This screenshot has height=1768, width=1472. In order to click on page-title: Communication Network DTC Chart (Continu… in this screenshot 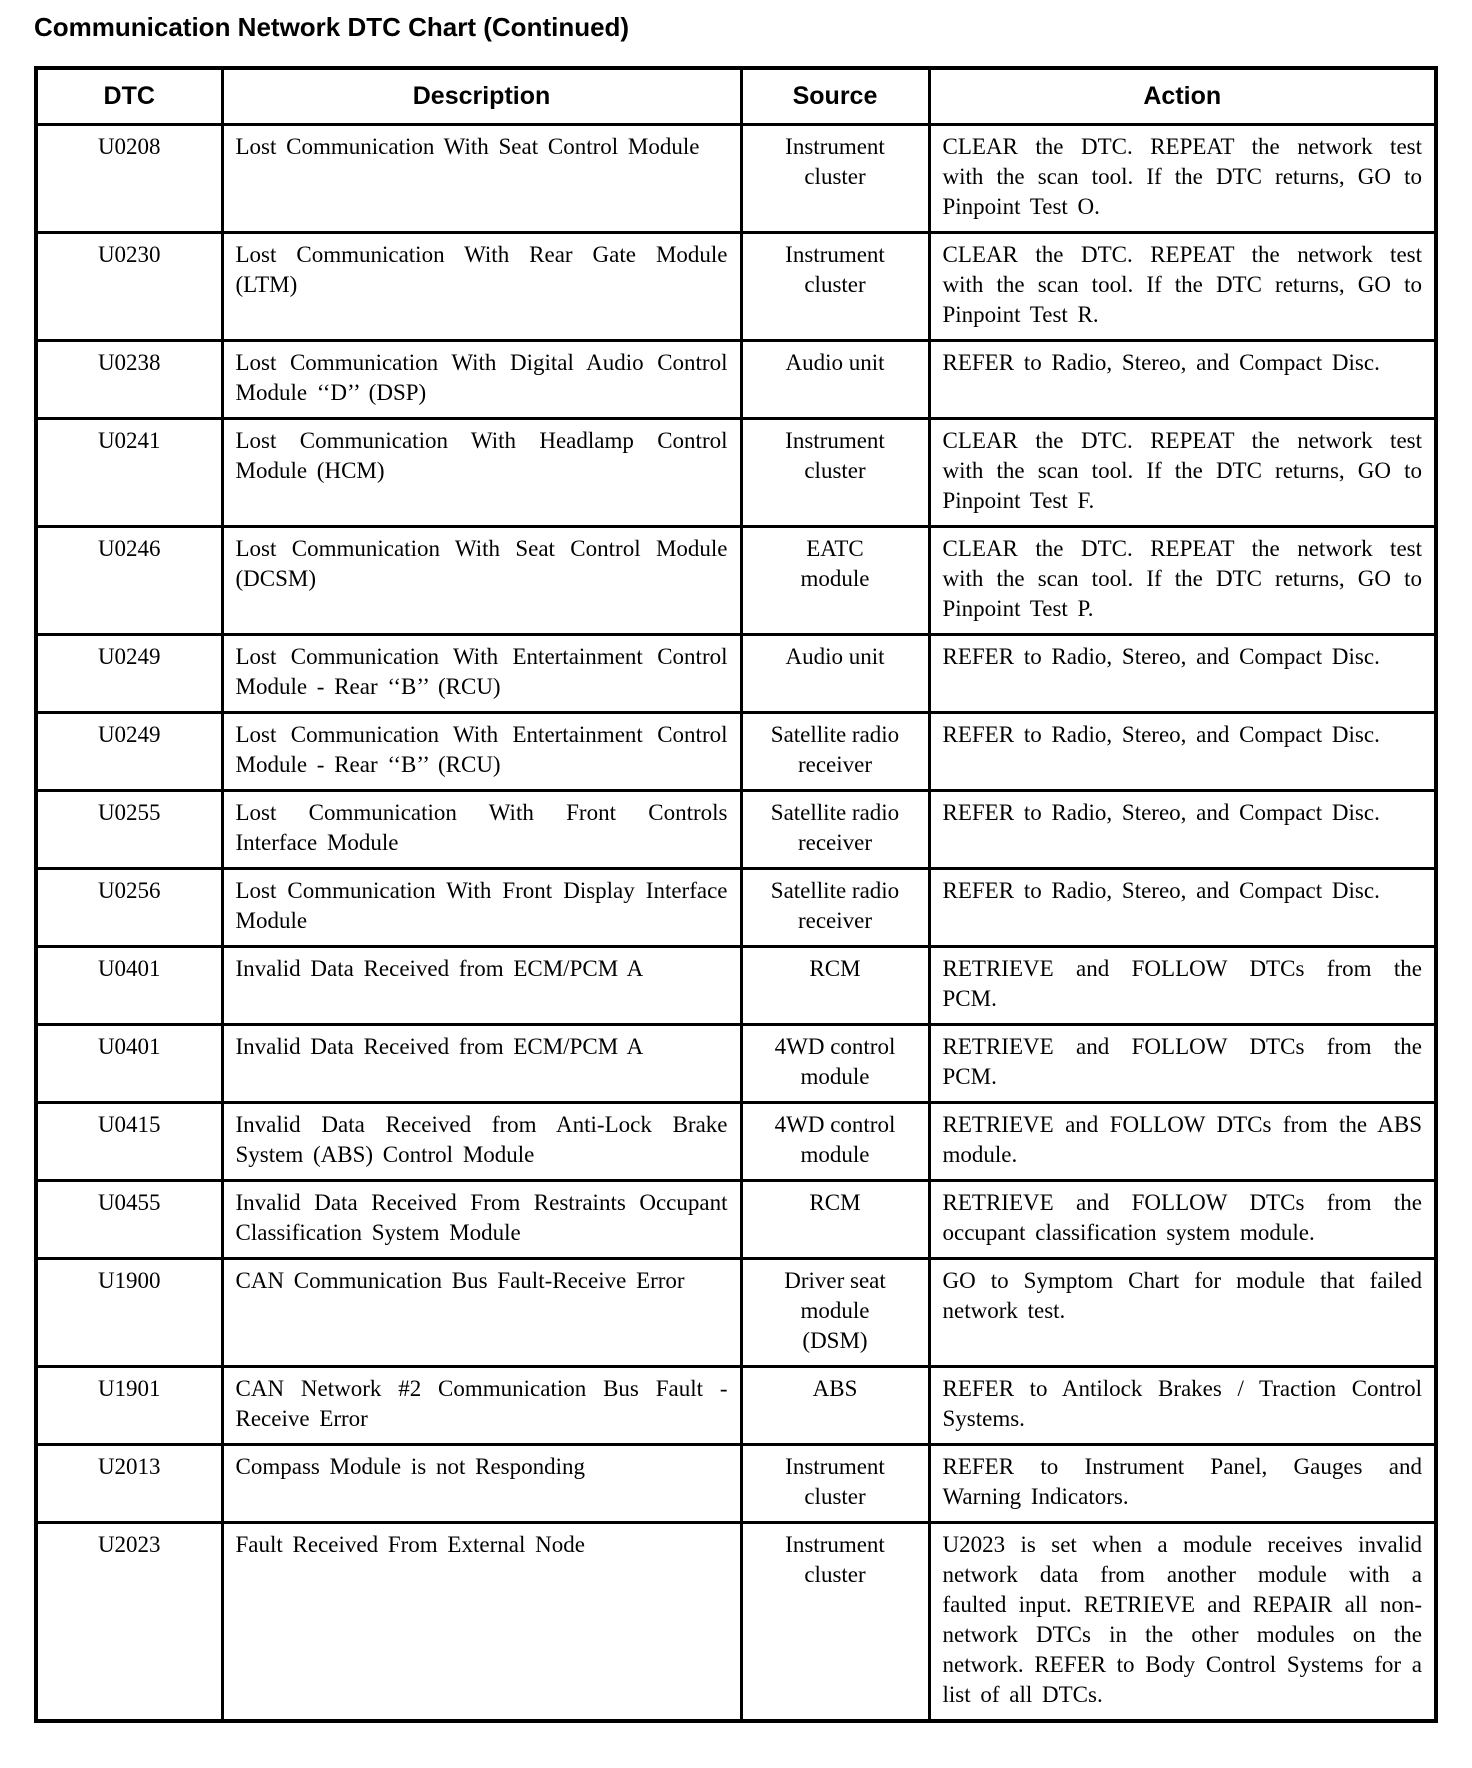, I will do `click(332, 27)`.